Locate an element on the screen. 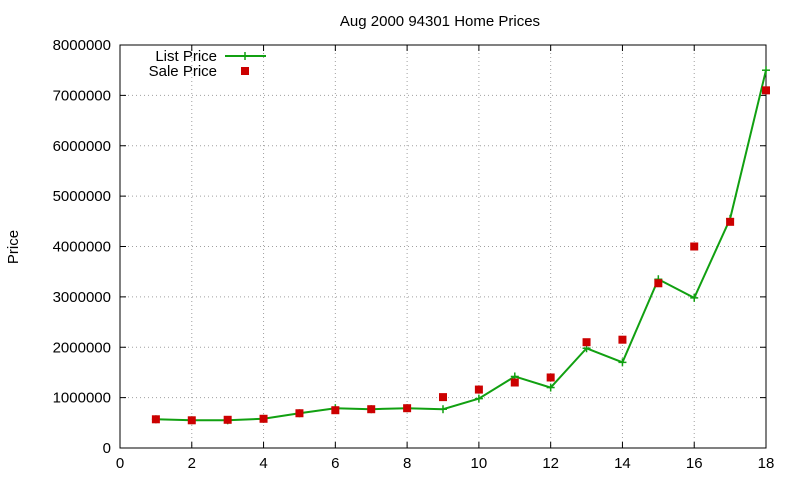 This screenshot has width=800, height=480. legend-marker-list-price is located at coordinates (245, 56).